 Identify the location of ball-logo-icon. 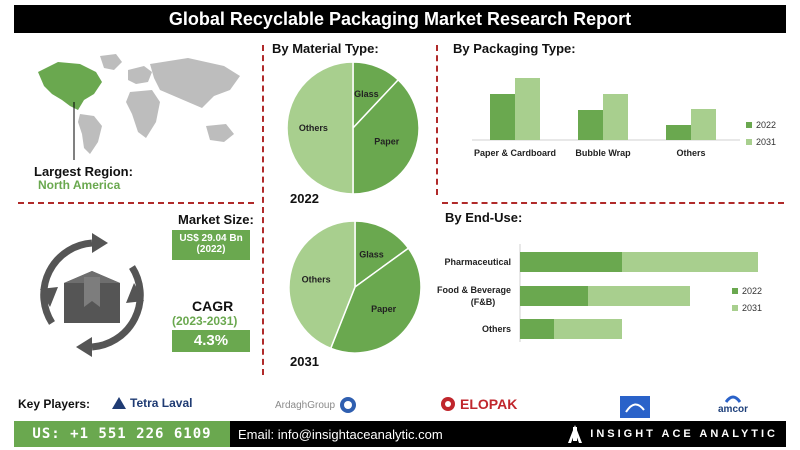
(635, 407).